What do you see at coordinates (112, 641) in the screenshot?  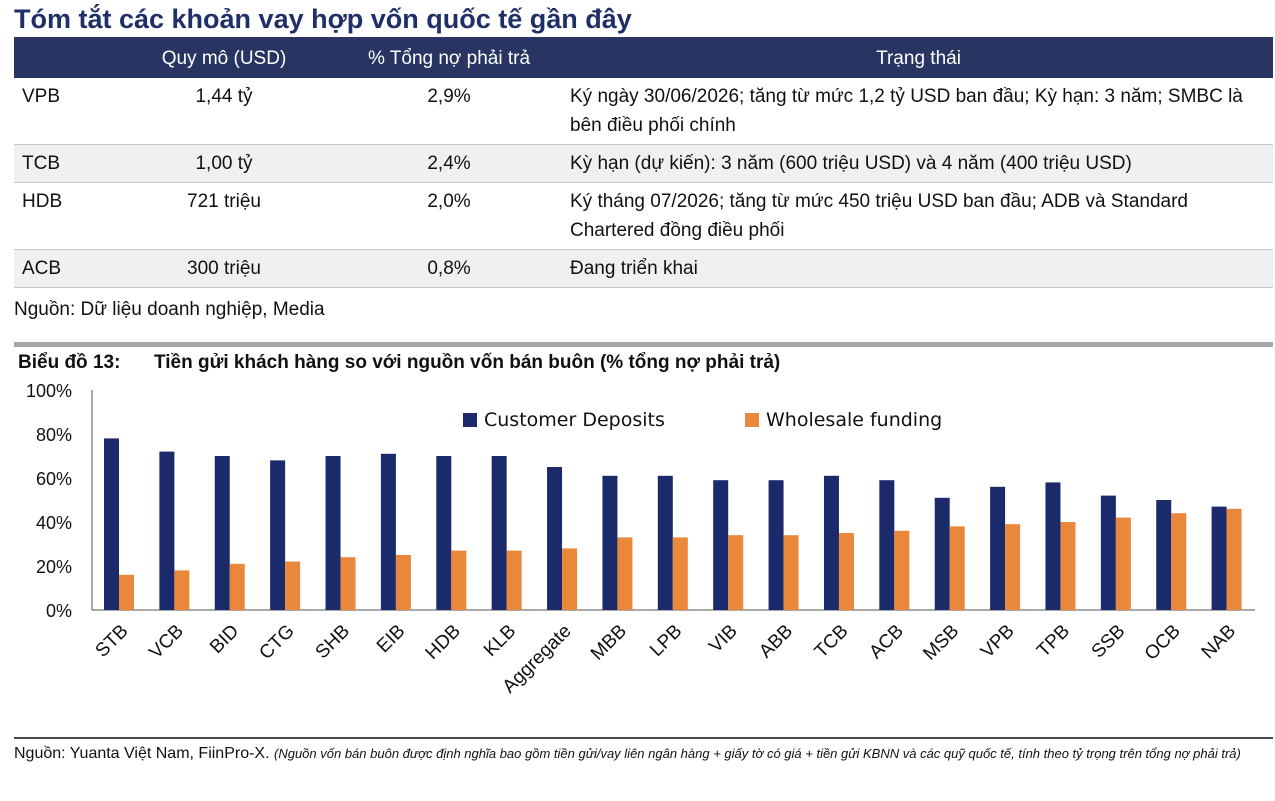 I see `x-tick-label: STB` at bounding box center [112, 641].